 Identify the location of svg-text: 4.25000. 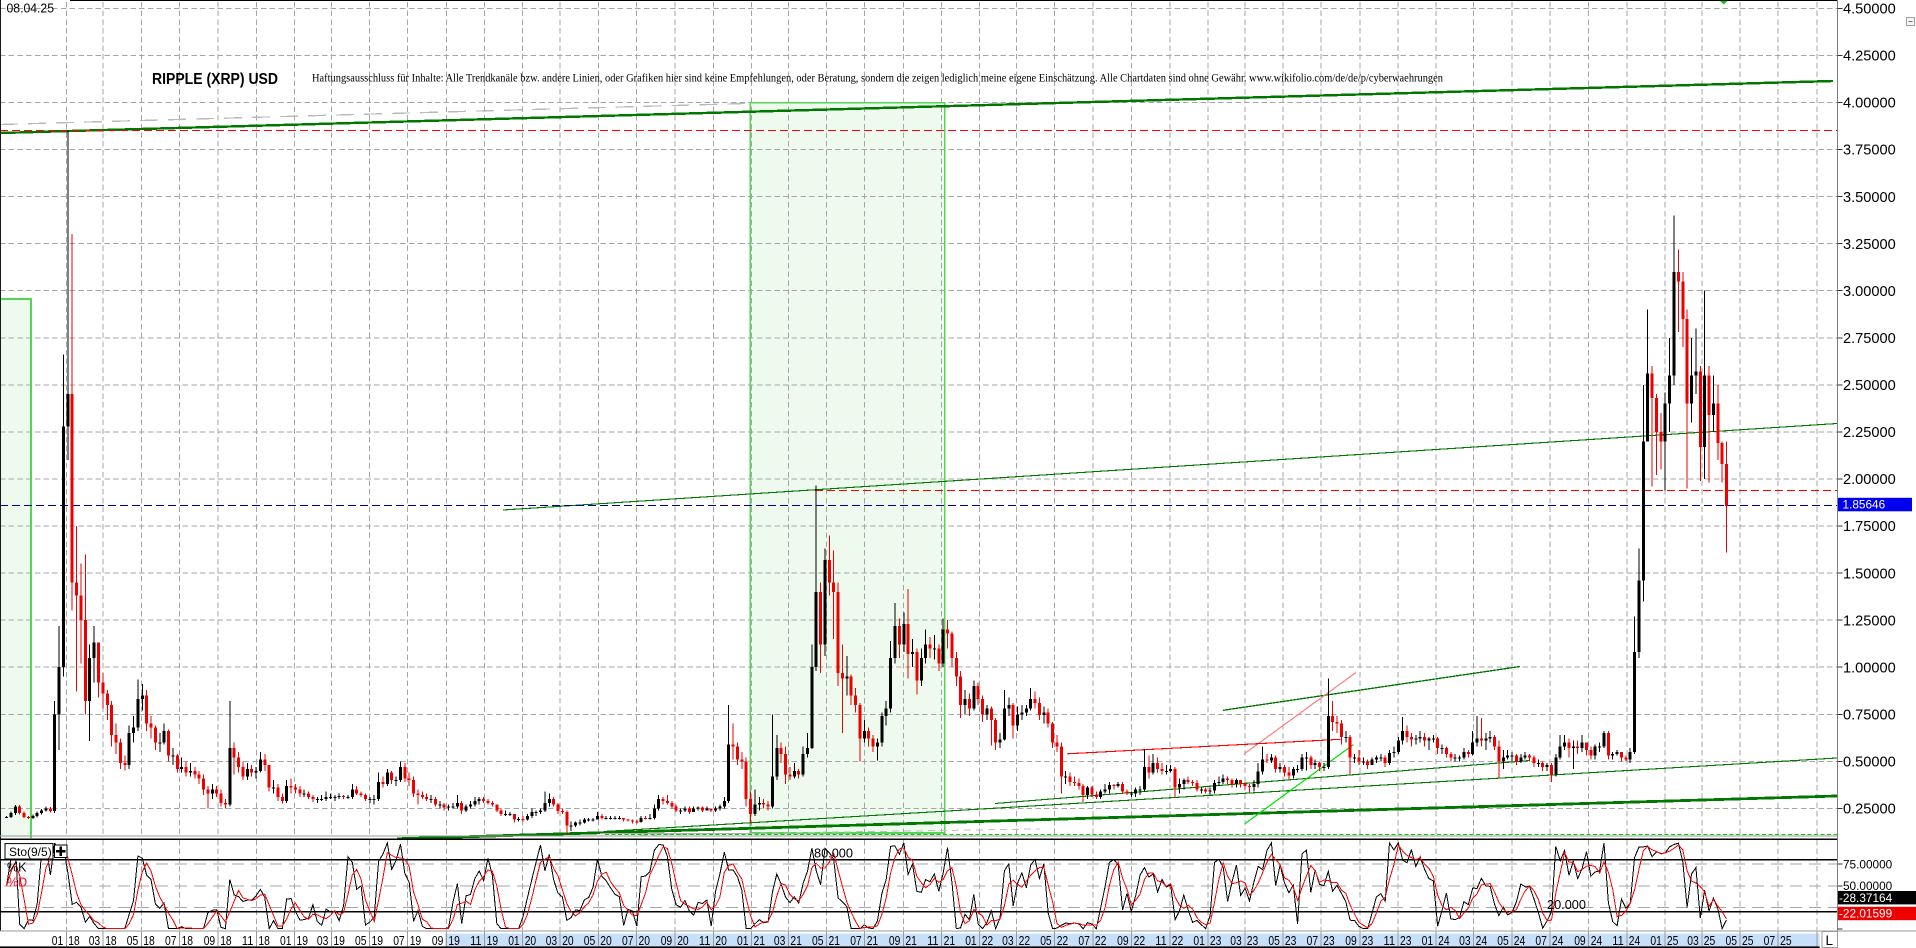
(1869, 57).